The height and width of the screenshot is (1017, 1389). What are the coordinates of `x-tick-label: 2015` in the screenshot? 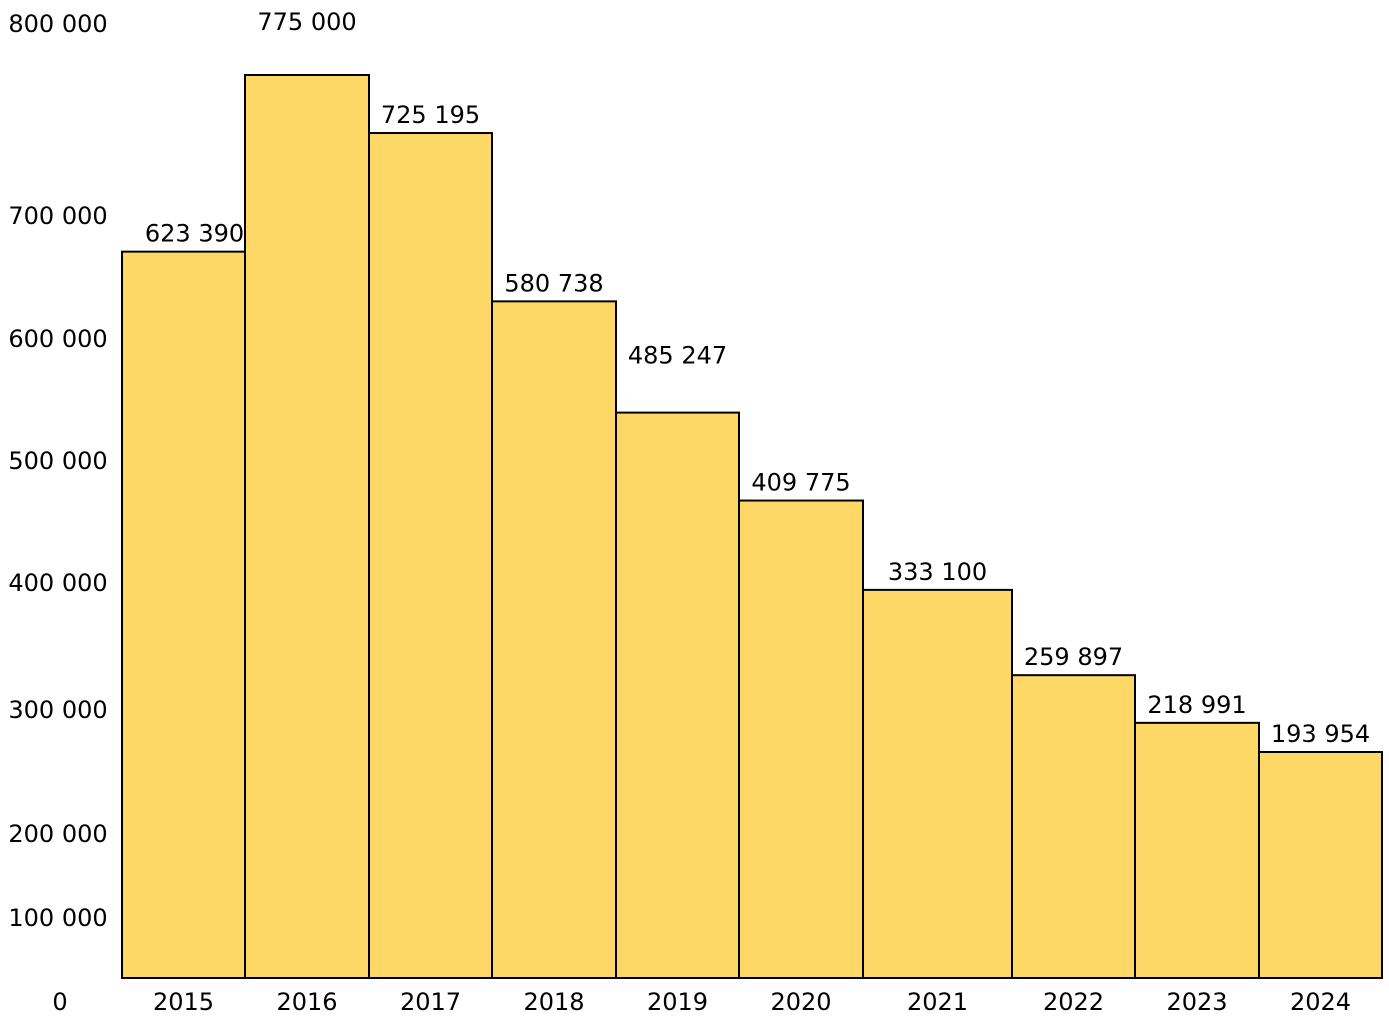 It's located at (183, 1002).